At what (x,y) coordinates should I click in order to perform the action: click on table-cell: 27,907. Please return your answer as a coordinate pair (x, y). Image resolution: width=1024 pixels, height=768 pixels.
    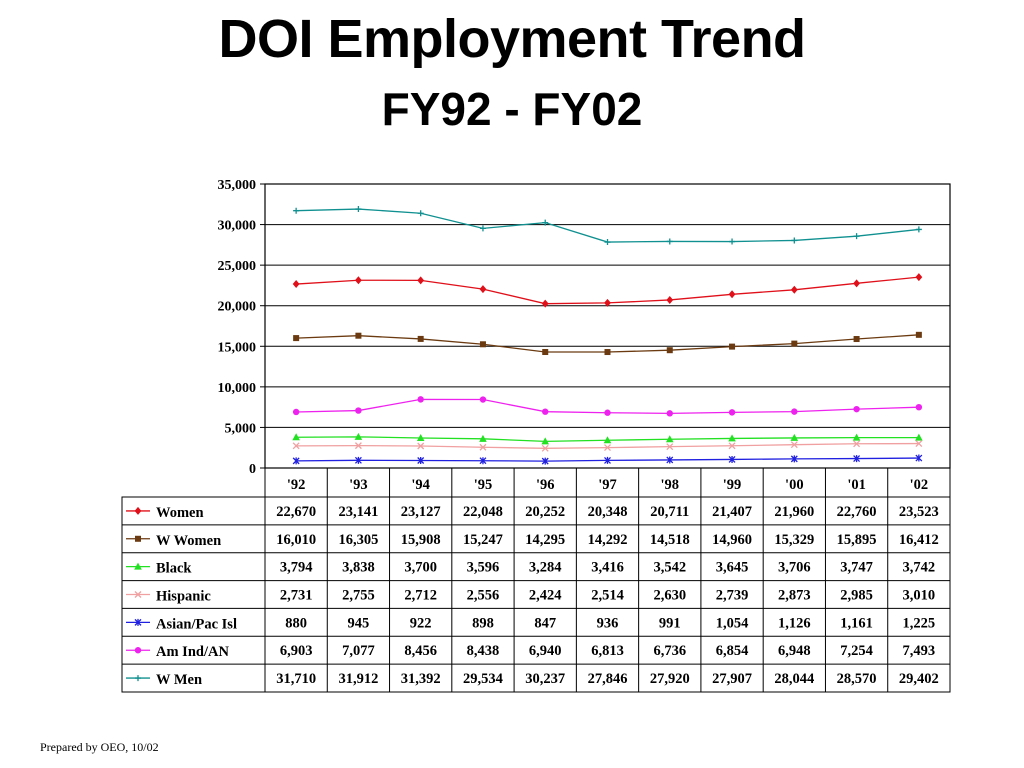
    Looking at the image, I should click on (732, 679).